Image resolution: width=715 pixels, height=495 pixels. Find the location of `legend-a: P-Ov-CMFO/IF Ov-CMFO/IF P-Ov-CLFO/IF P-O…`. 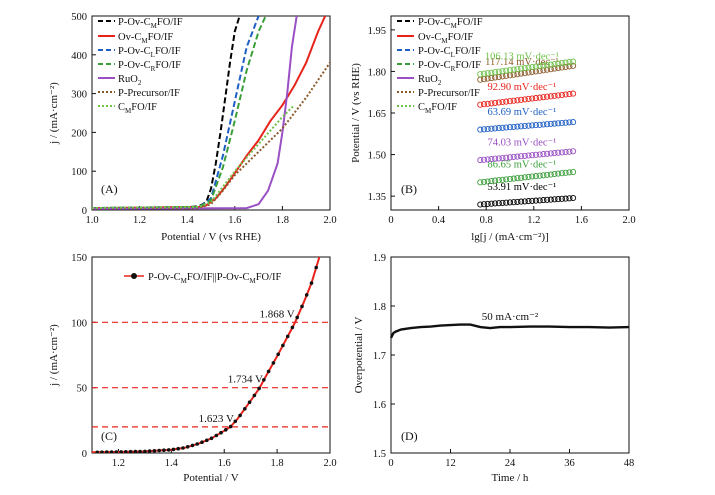

legend-a: P-Ov-CMFO/IF Ov-CMFO/IF P-Ov-CLFO/IF P-O… is located at coordinates (140, 66).